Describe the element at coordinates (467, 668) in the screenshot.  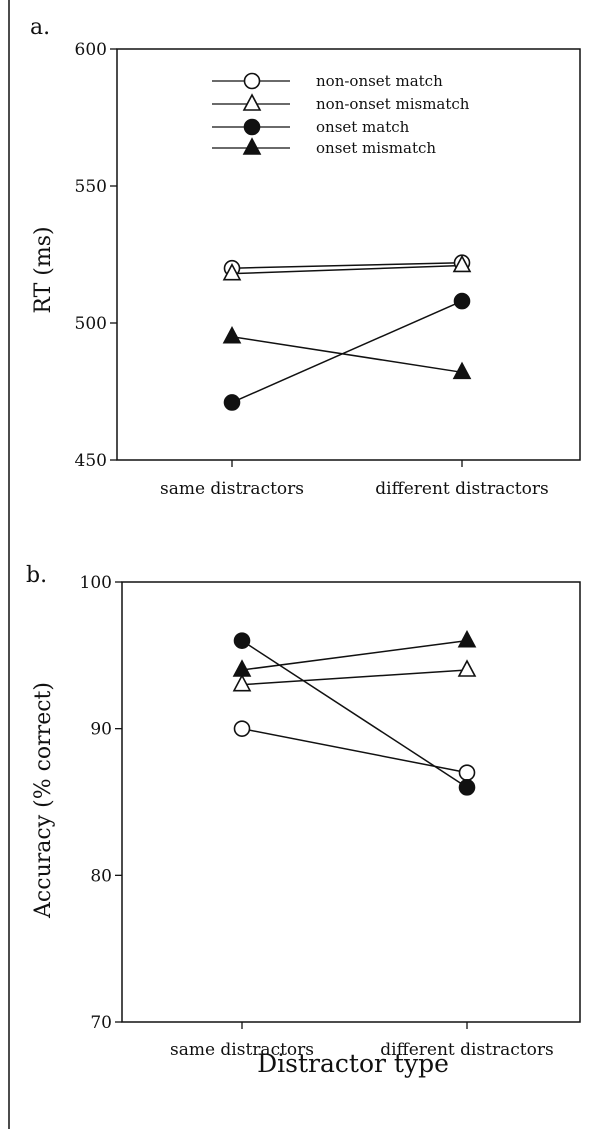
I see `panel-b-point-non-onset-mismatch-different-distractors` at that location.